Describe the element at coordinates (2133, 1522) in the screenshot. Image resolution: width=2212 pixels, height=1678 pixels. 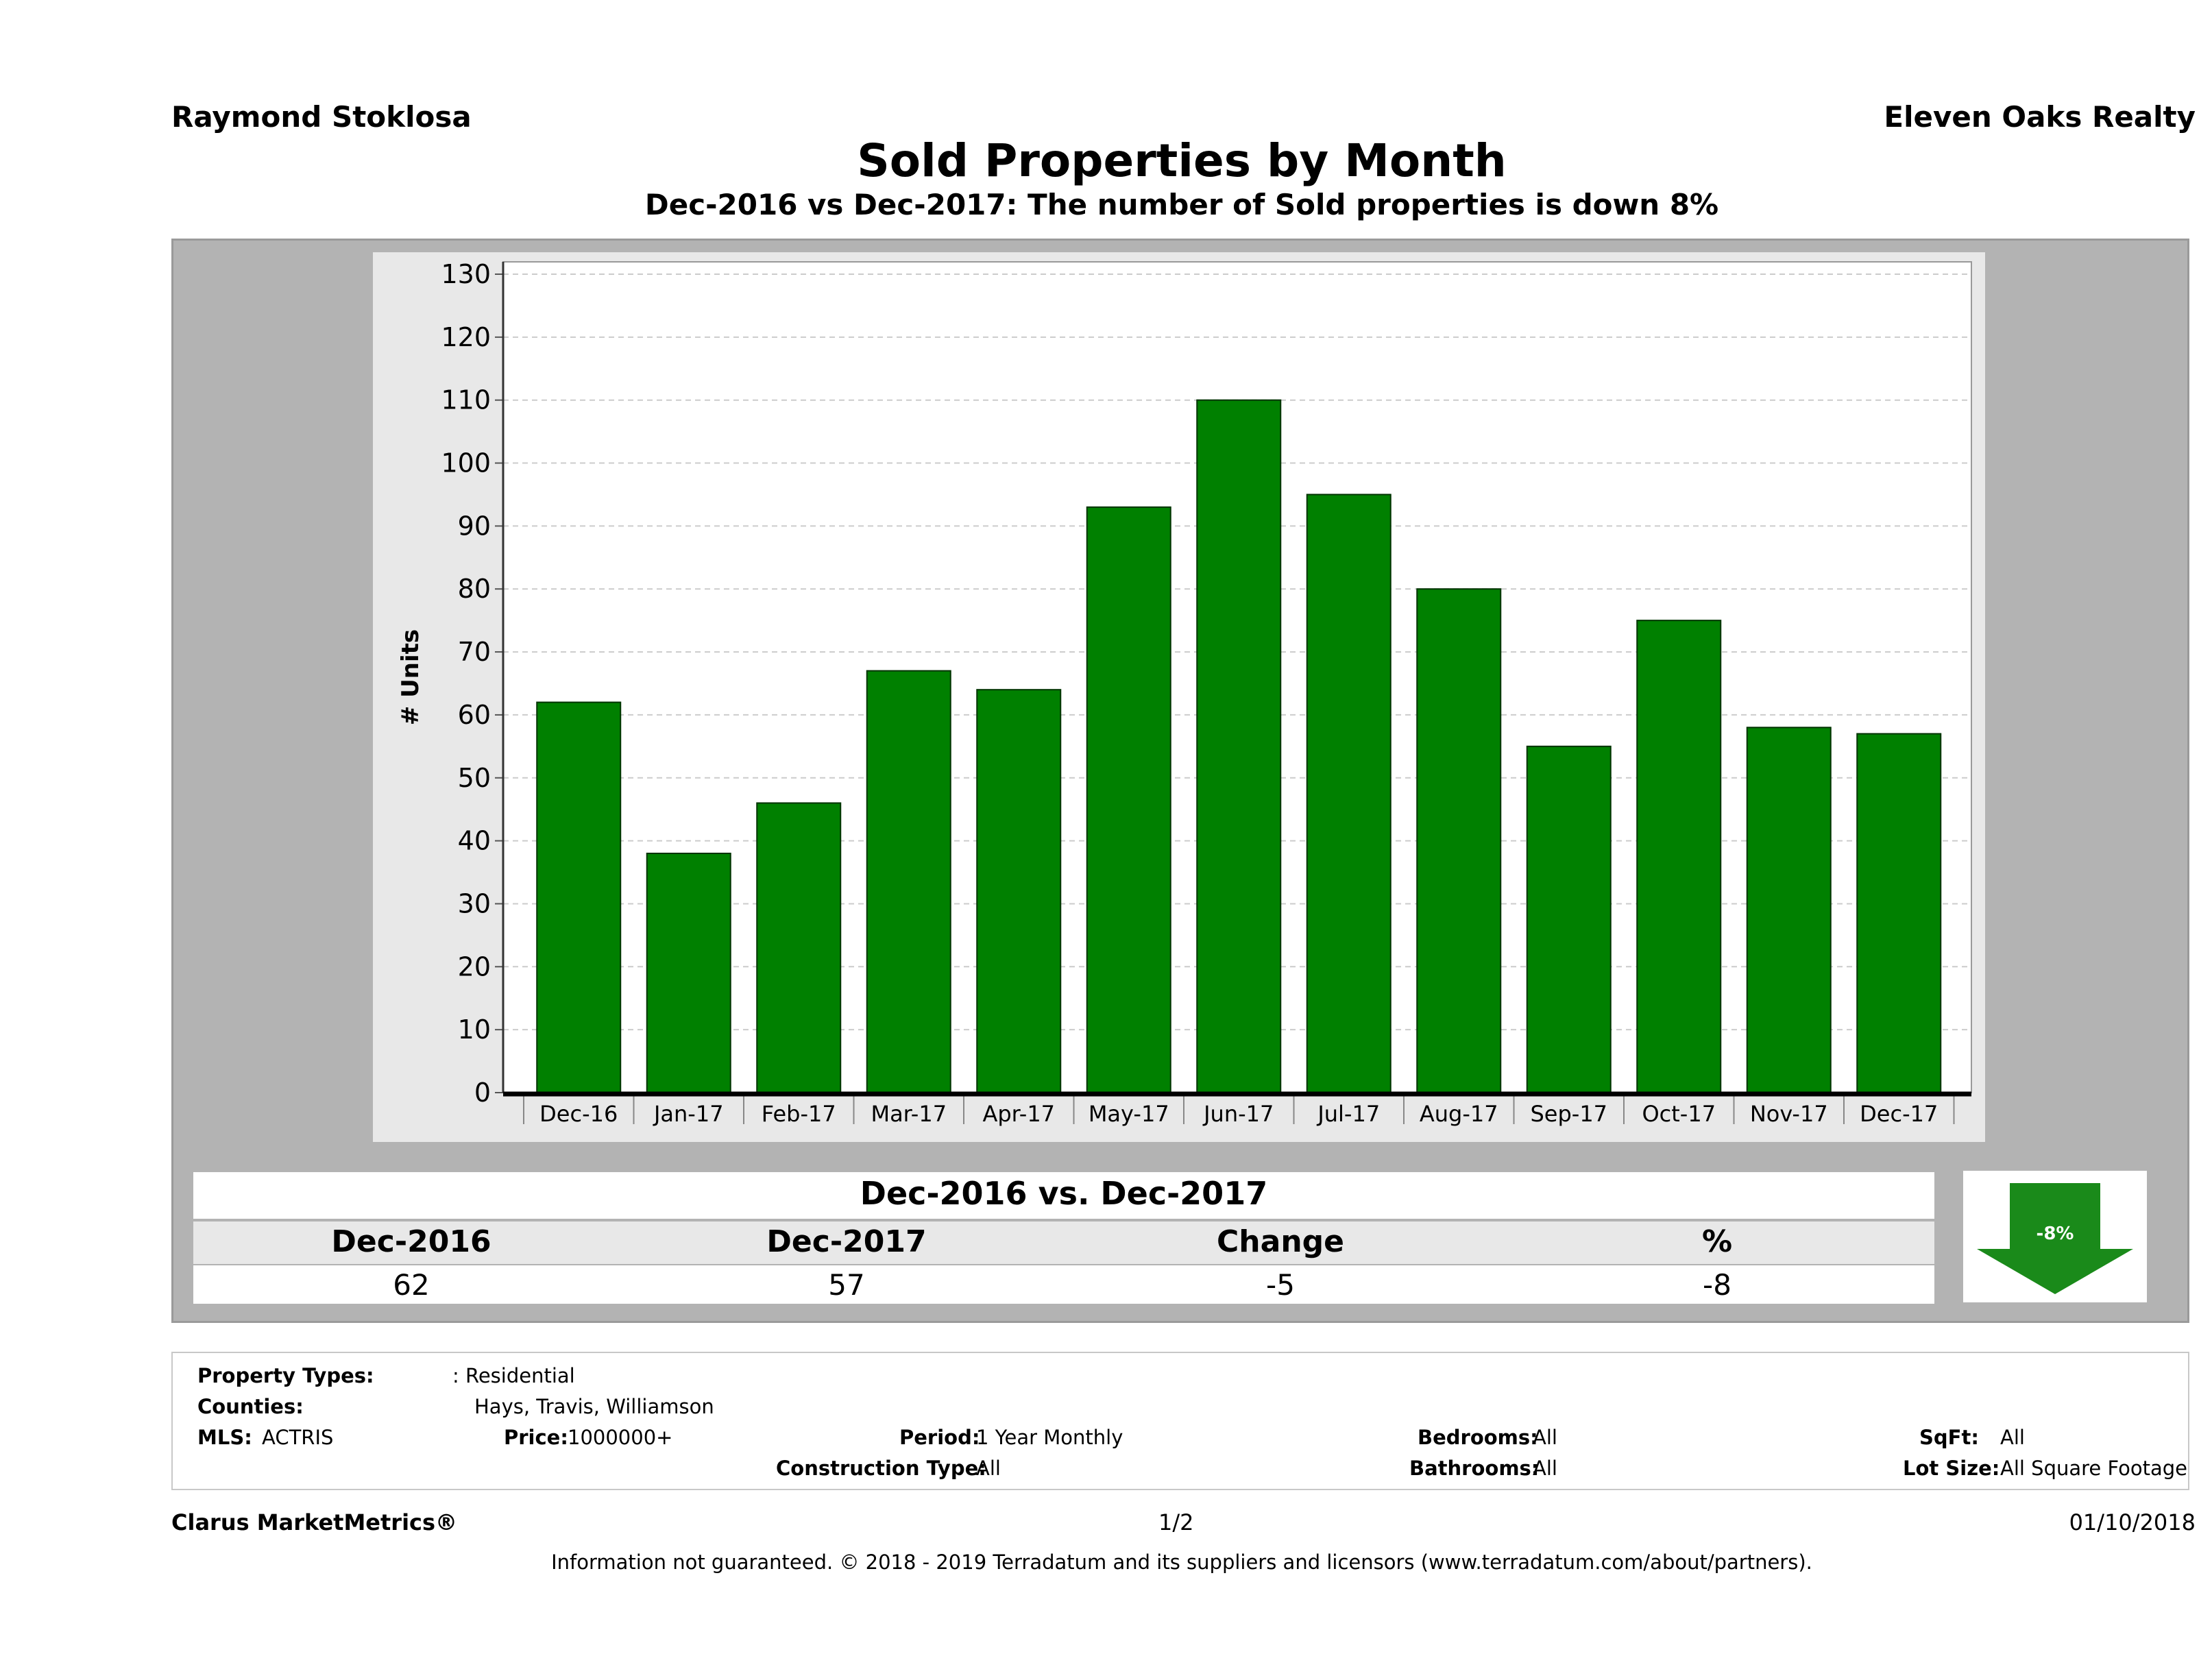
I see `report-date: 01/10/2018` at that location.